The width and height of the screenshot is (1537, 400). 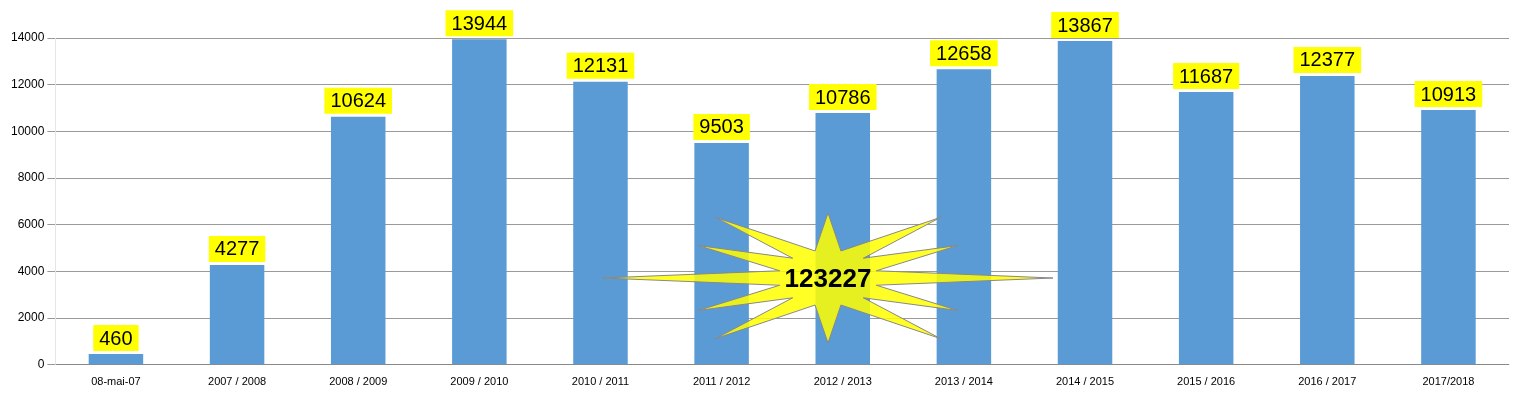 I want to click on y-tick-label: 10000, so click(x=27, y=130).